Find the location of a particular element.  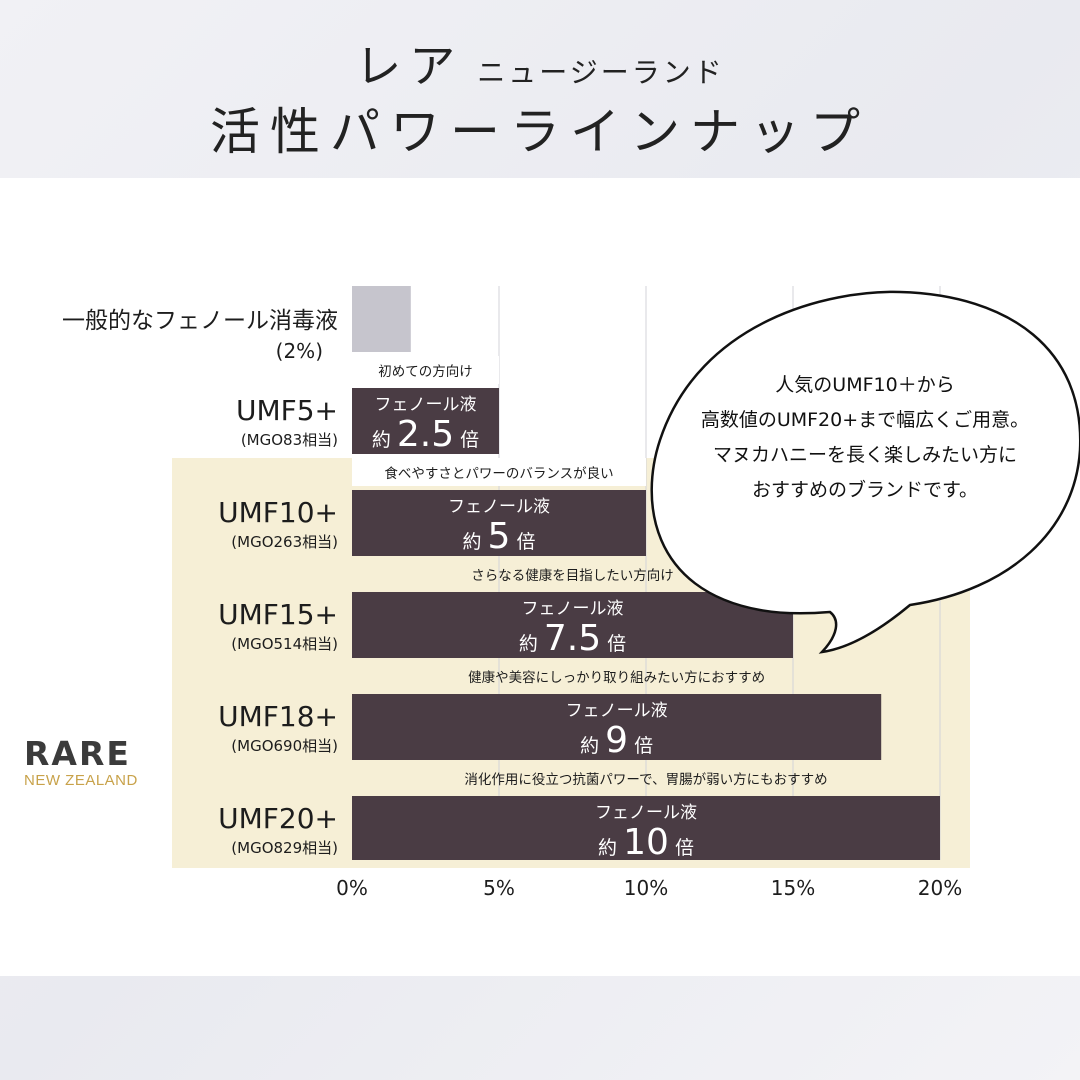

page-title-line1: レア ニュージーランド is located at coordinates (540, 63).